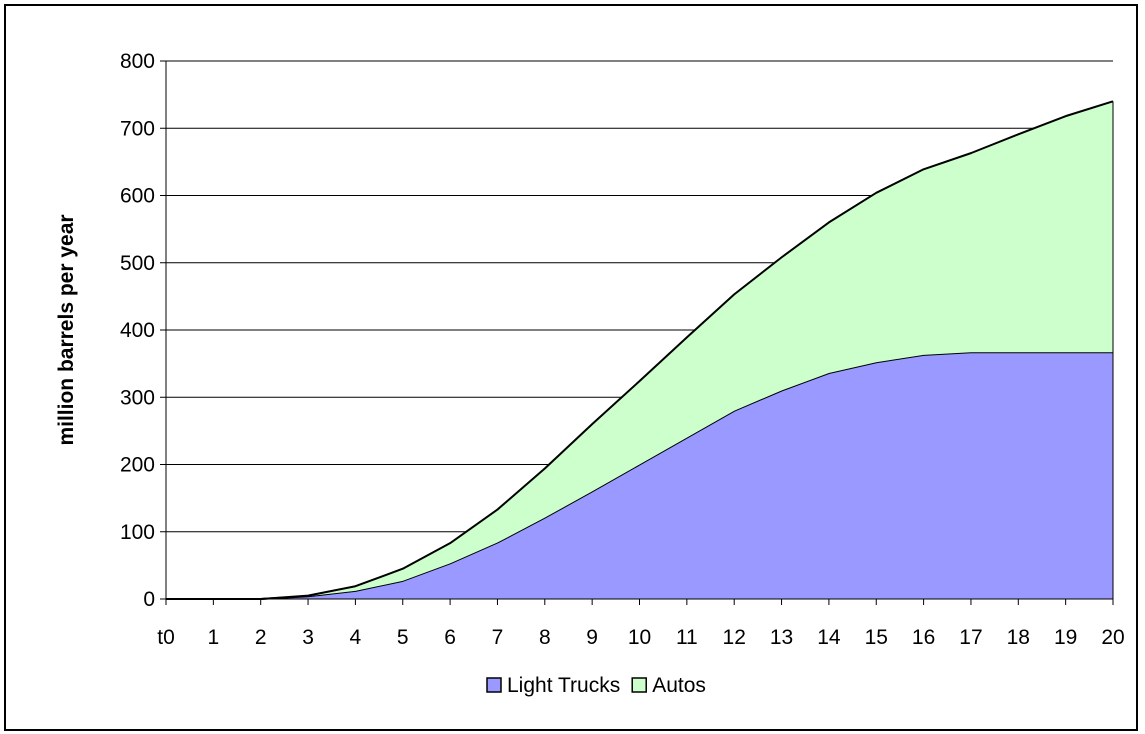 This screenshot has height=734, width=1145. What do you see at coordinates (308, 637) in the screenshot?
I see `x-tick-label: 3` at bounding box center [308, 637].